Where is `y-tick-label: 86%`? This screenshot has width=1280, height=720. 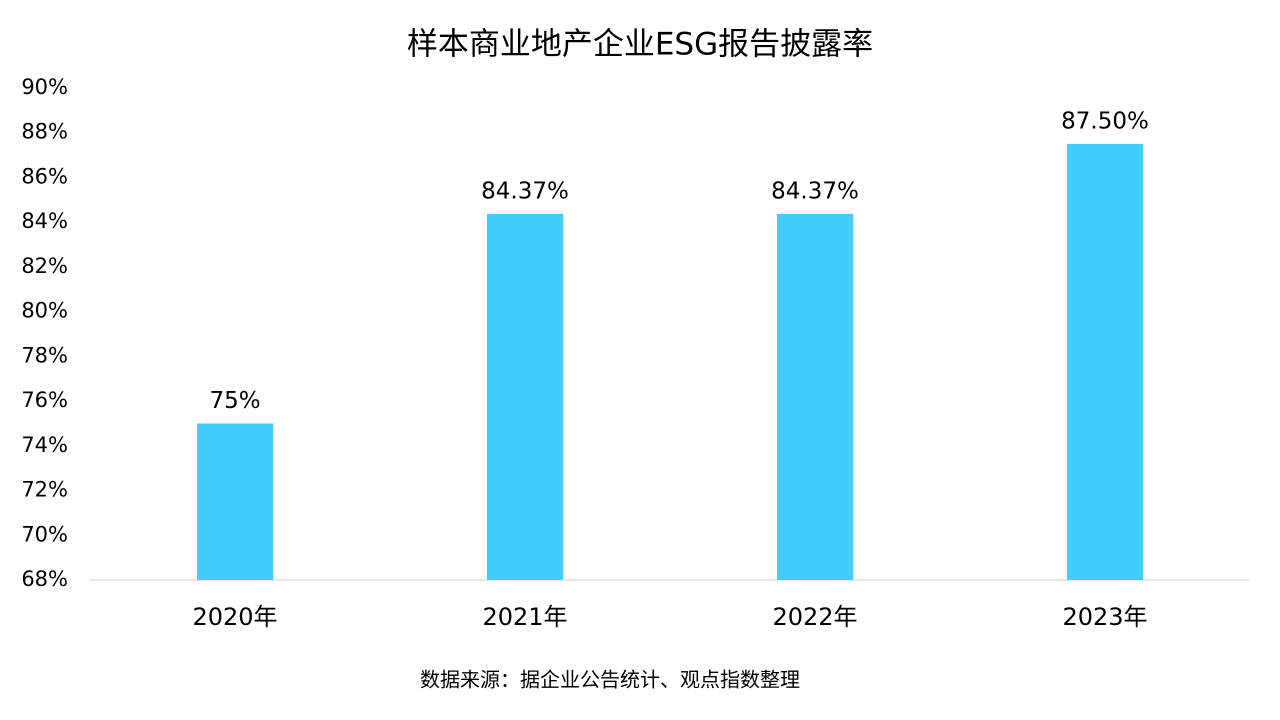 y-tick-label: 86% is located at coordinates (44, 176).